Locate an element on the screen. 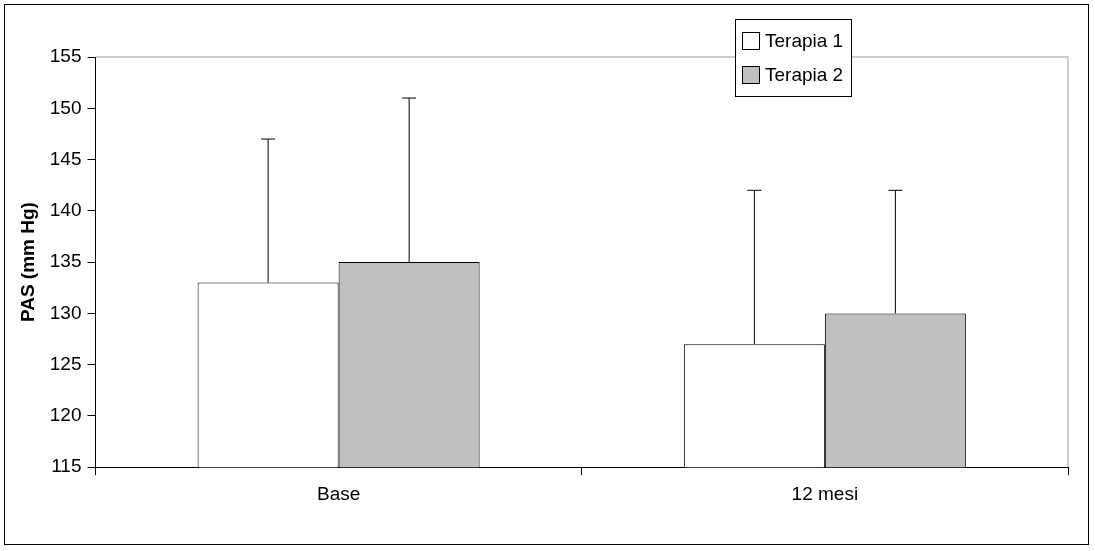  x-tick-label: Base is located at coordinates (338, 493).